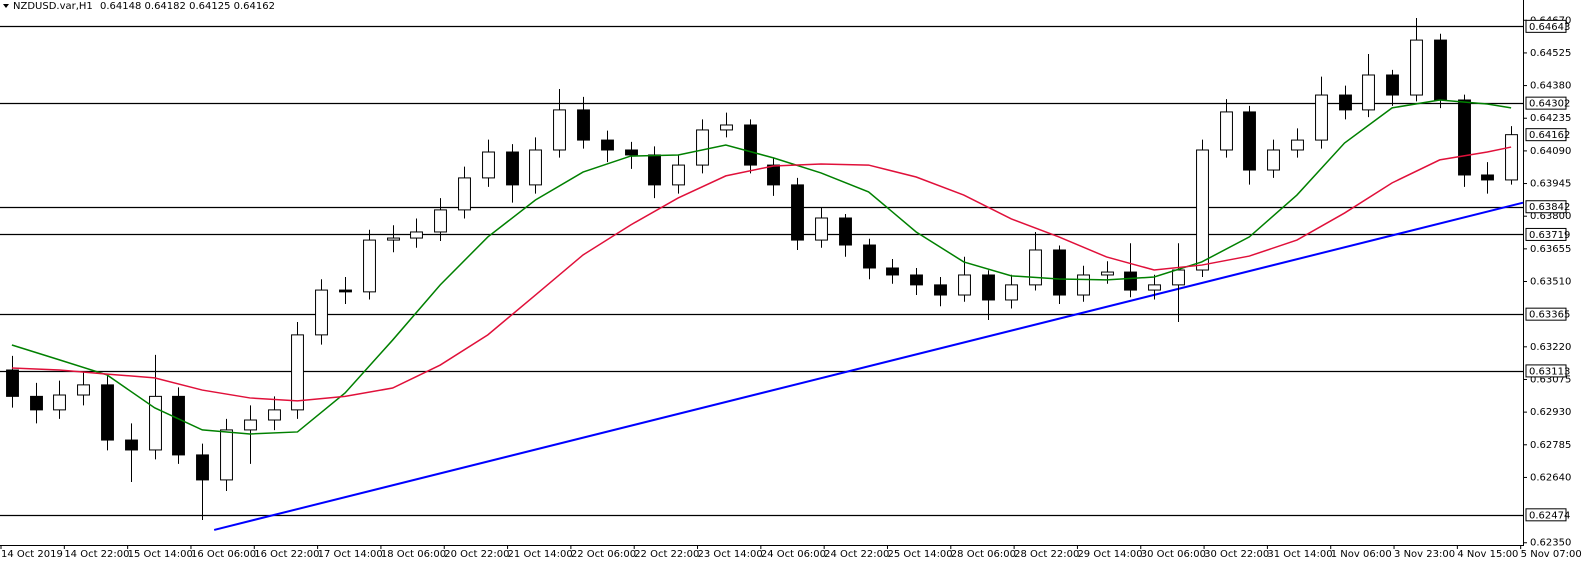  I want to click on y-tick-label: 0.63510, so click(1550, 282).